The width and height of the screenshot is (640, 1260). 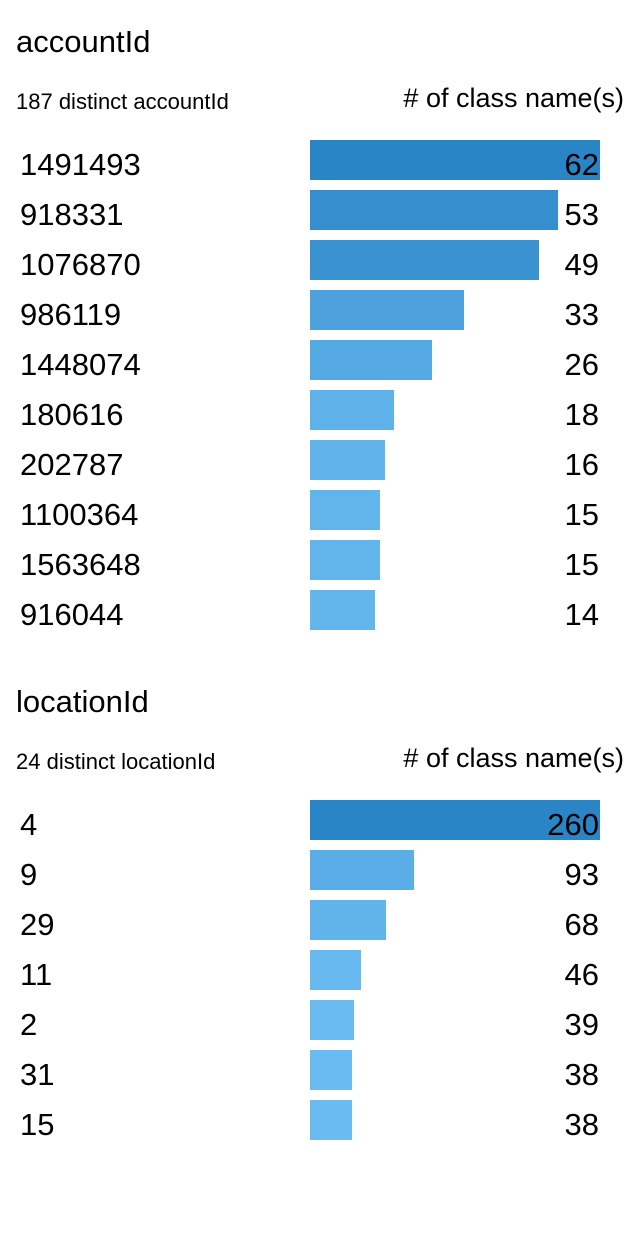 I want to click on bar-row: 31 38, so click(x=320, y=1075).